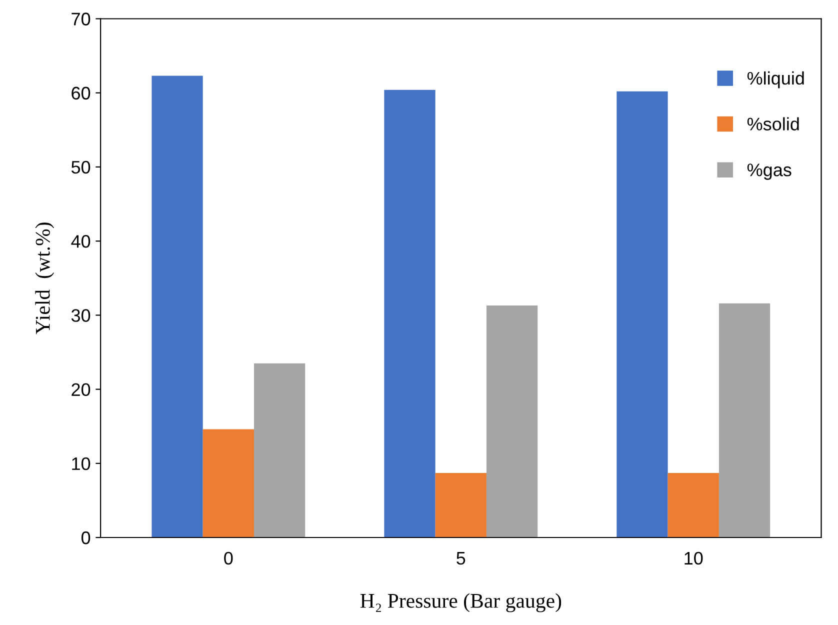 Image resolution: width=838 pixels, height=625 pixels. I want to click on y-tick-label: 70, so click(81, 19).